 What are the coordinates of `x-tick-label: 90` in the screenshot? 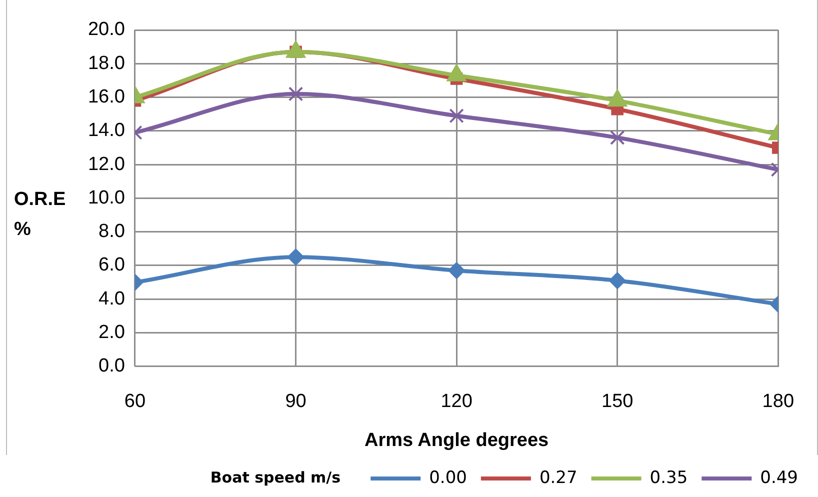 It's located at (295, 401).